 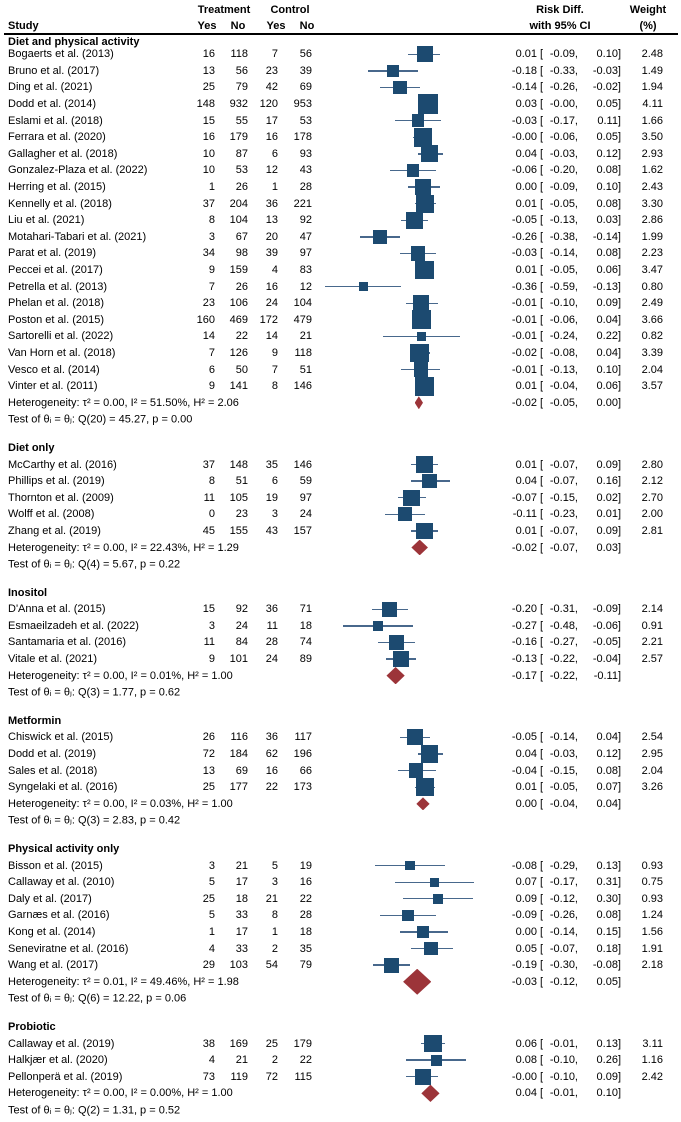 I want to click on treatment-yes-value: 160, so click(x=205, y=319).